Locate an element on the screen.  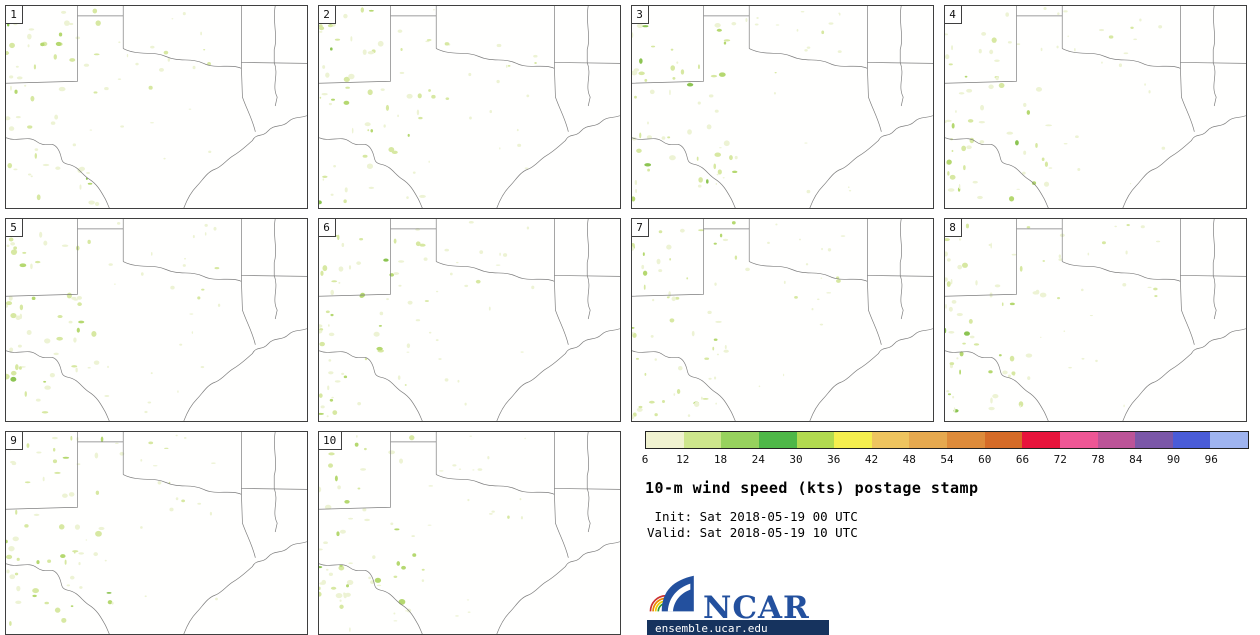
panel-number-label: 9 is located at coordinates (14, 441).